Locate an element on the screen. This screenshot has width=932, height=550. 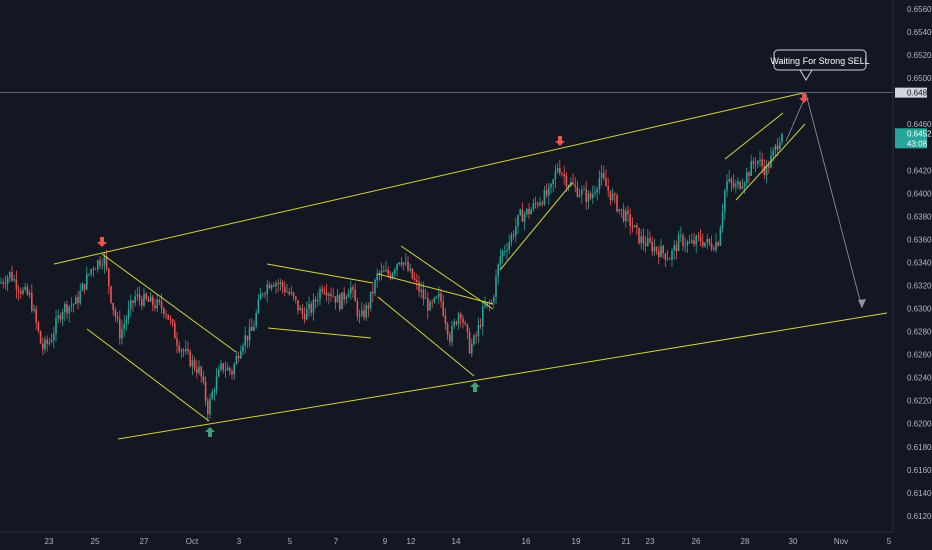
projection-line is located at coordinates (834, 201).